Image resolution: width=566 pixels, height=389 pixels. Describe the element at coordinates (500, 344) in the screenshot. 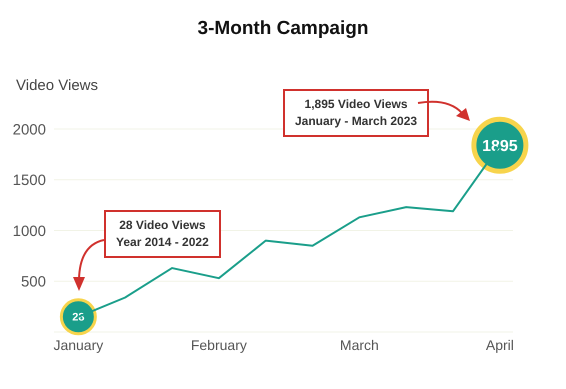

I see `x-tick-label: April` at that location.